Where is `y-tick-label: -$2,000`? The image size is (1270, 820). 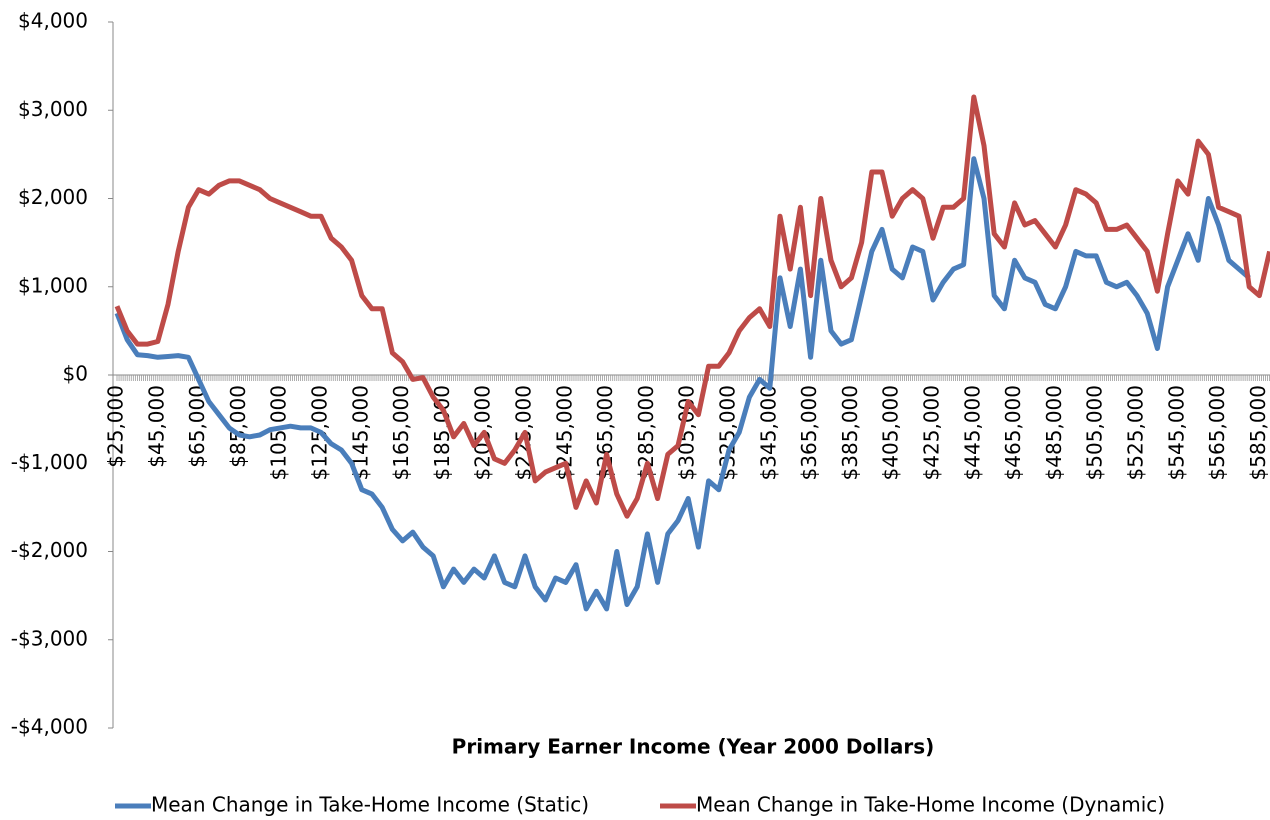 y-tick-label: -$2,000 is located at coordinates (49, 550).